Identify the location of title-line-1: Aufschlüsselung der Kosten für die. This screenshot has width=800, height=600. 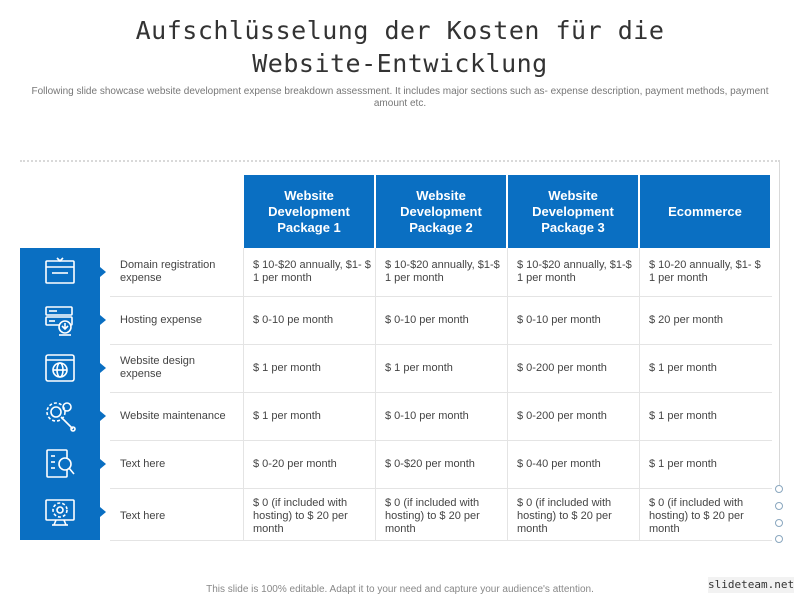
(400, 30).